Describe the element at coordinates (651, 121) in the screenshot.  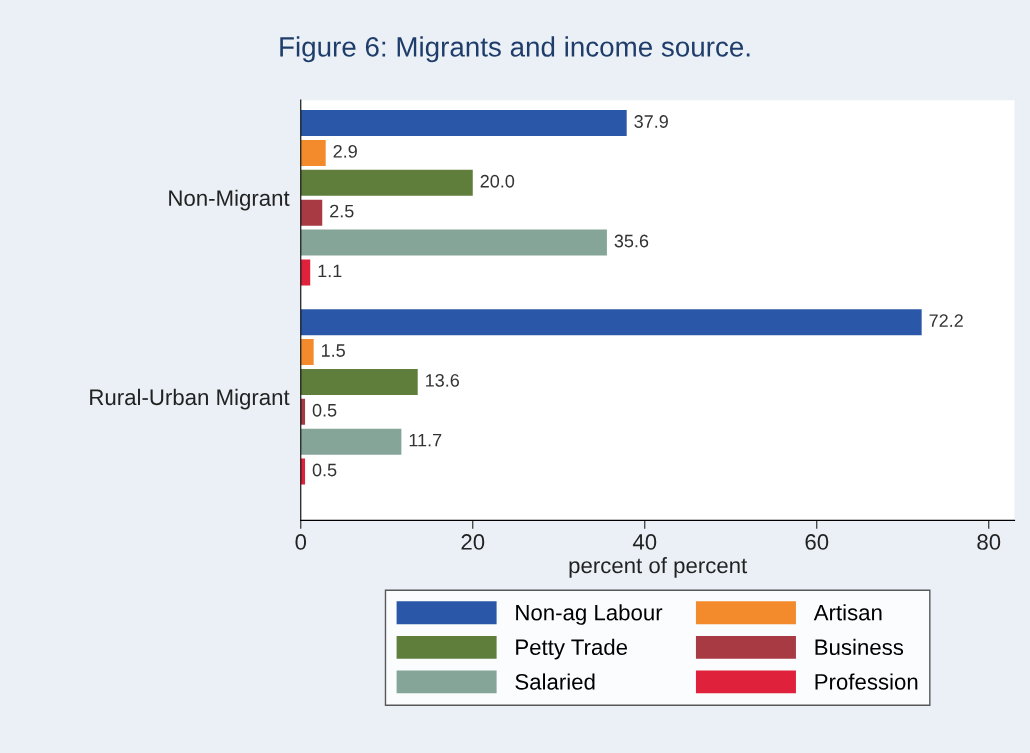
I see `data-label: 37.9` at that location.